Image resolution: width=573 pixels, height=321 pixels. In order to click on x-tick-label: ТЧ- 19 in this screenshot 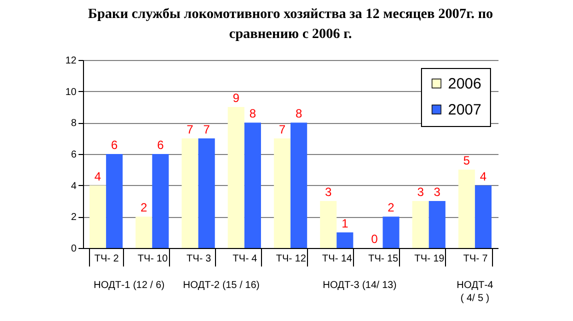, I will do `click(429, 259)`.